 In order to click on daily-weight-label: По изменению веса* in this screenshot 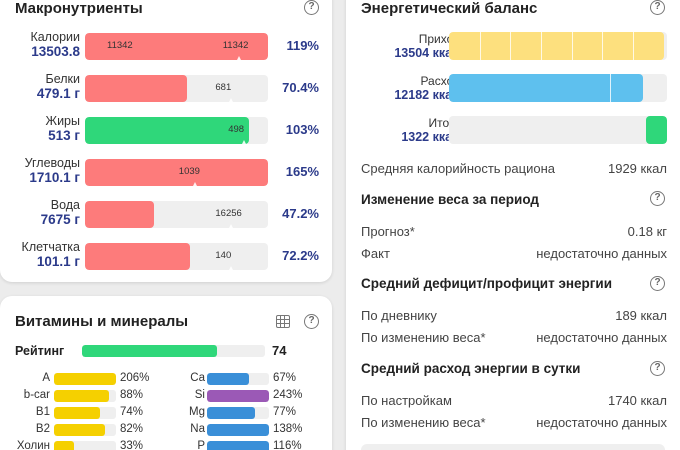, I will do `click(423, 422)`.